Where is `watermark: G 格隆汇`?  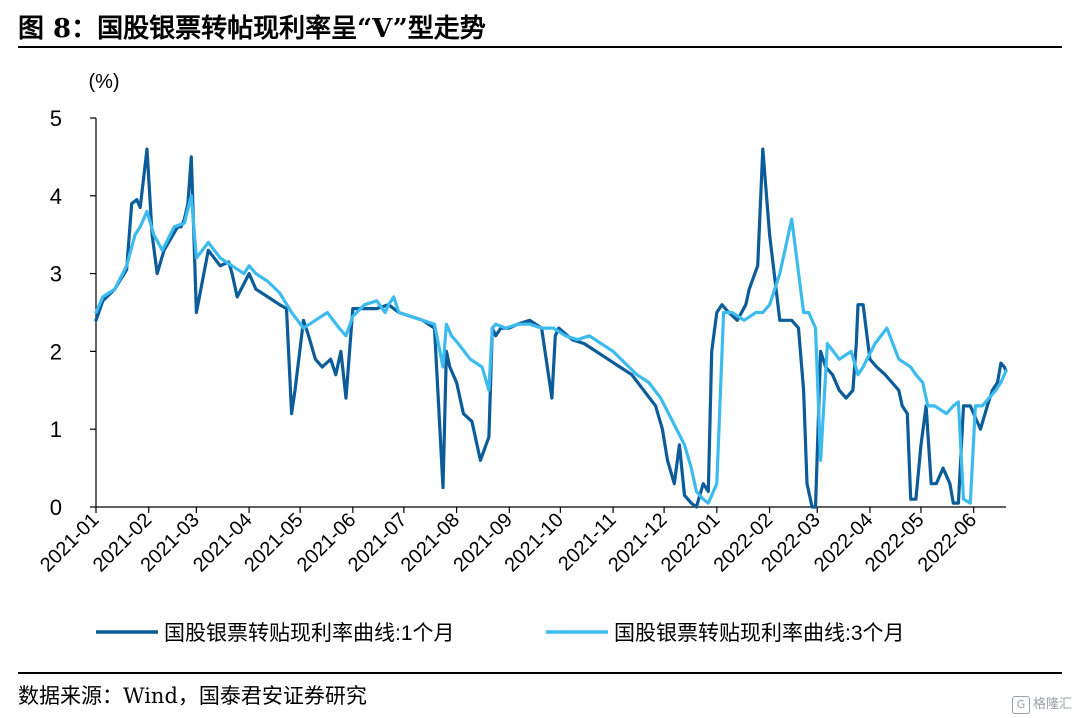 watermark: G 格隆汇 is located at coordinates (1041, 703).